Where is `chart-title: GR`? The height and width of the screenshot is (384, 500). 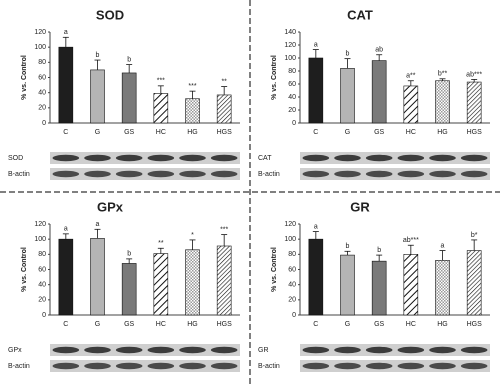 chart-title: GR is located at coordinates (360, 206).